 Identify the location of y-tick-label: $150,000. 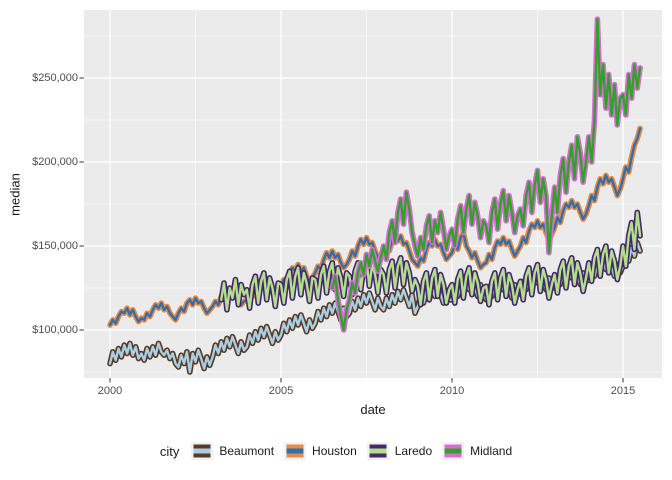
(55, 246).